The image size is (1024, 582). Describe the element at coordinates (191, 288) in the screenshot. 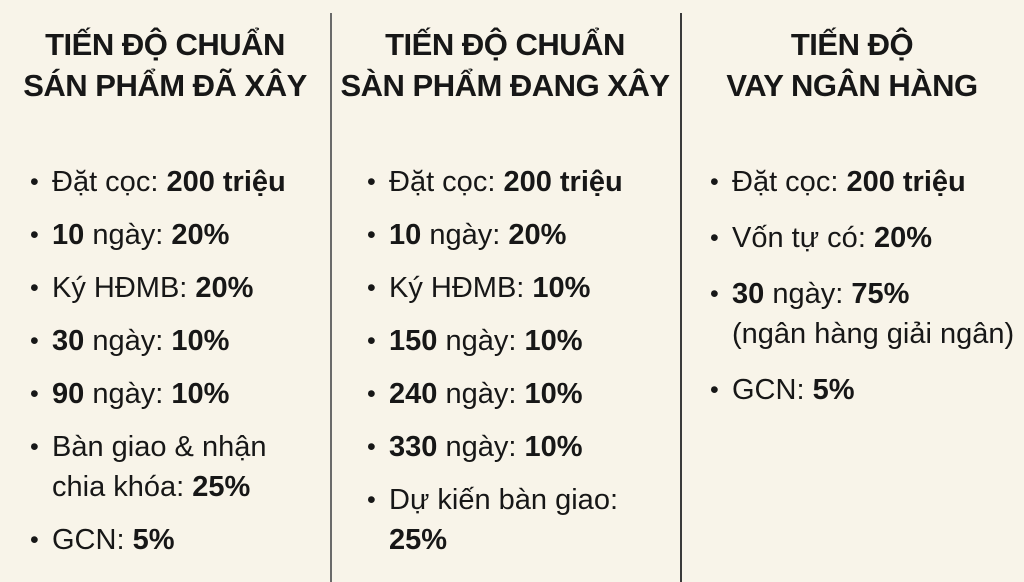

I see `item-text: Ký HĐMB: 20%` at that location.